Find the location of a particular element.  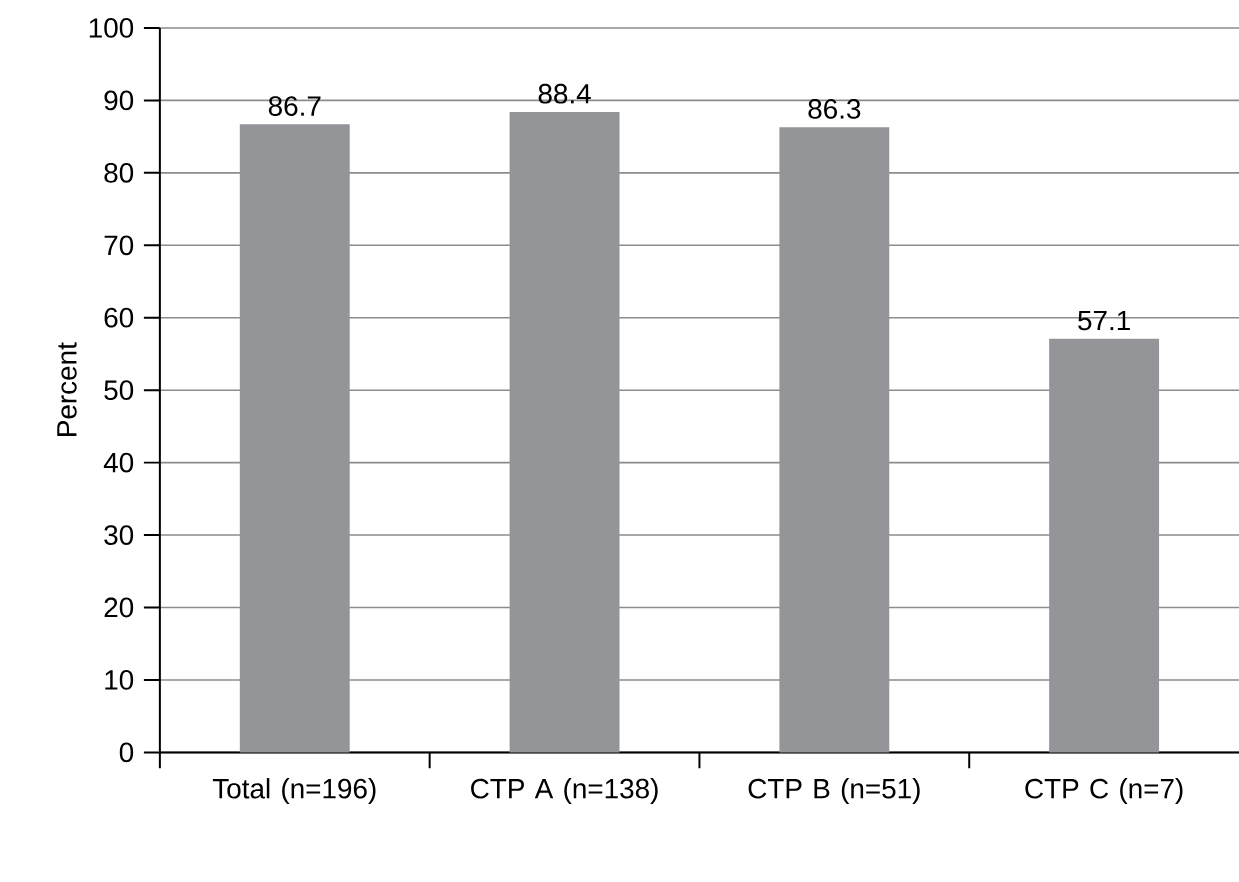

data-label: 57.1 is located at coordinates (1104, 320).